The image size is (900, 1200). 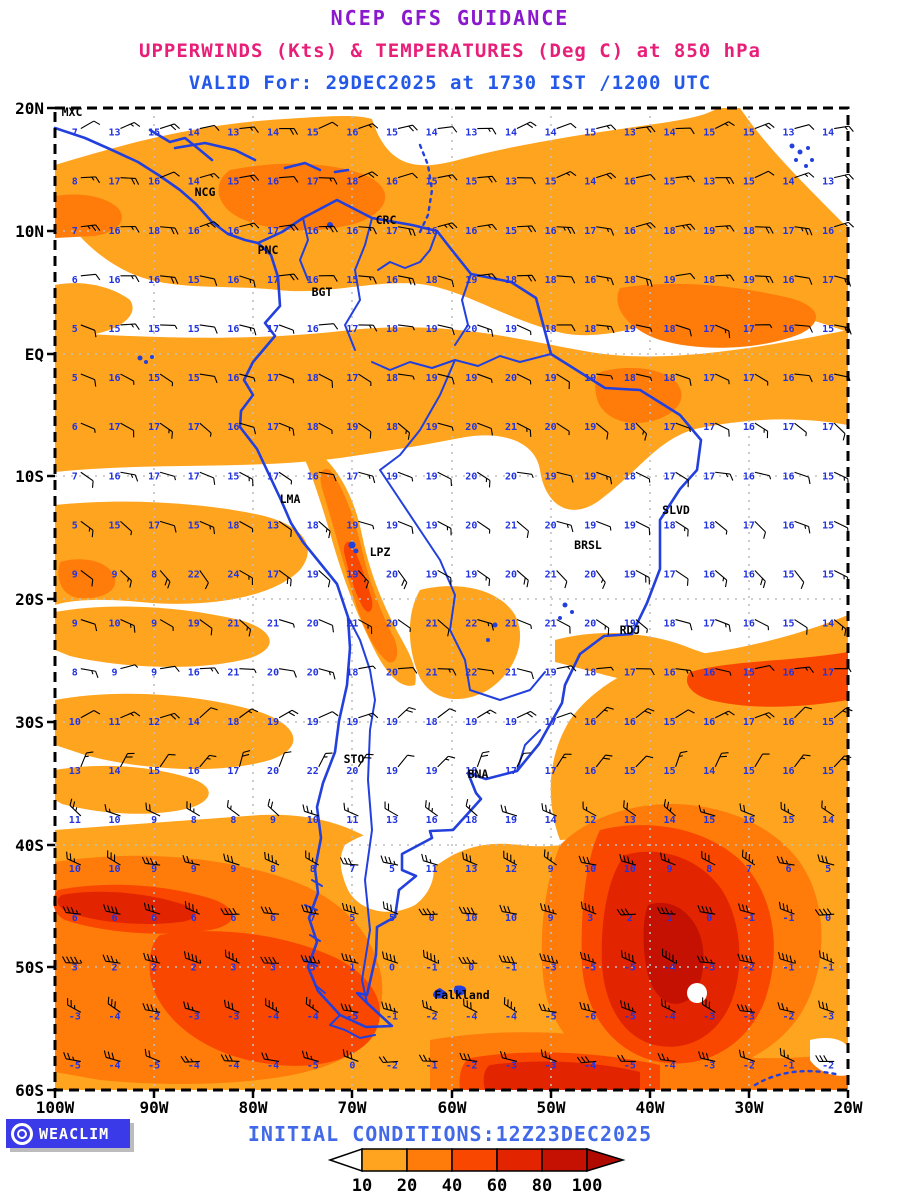 What do you see at coordinates (29, 599) in the screenshot?
I see `lat-tick-label: 20S` at bounding box center [29, 599].